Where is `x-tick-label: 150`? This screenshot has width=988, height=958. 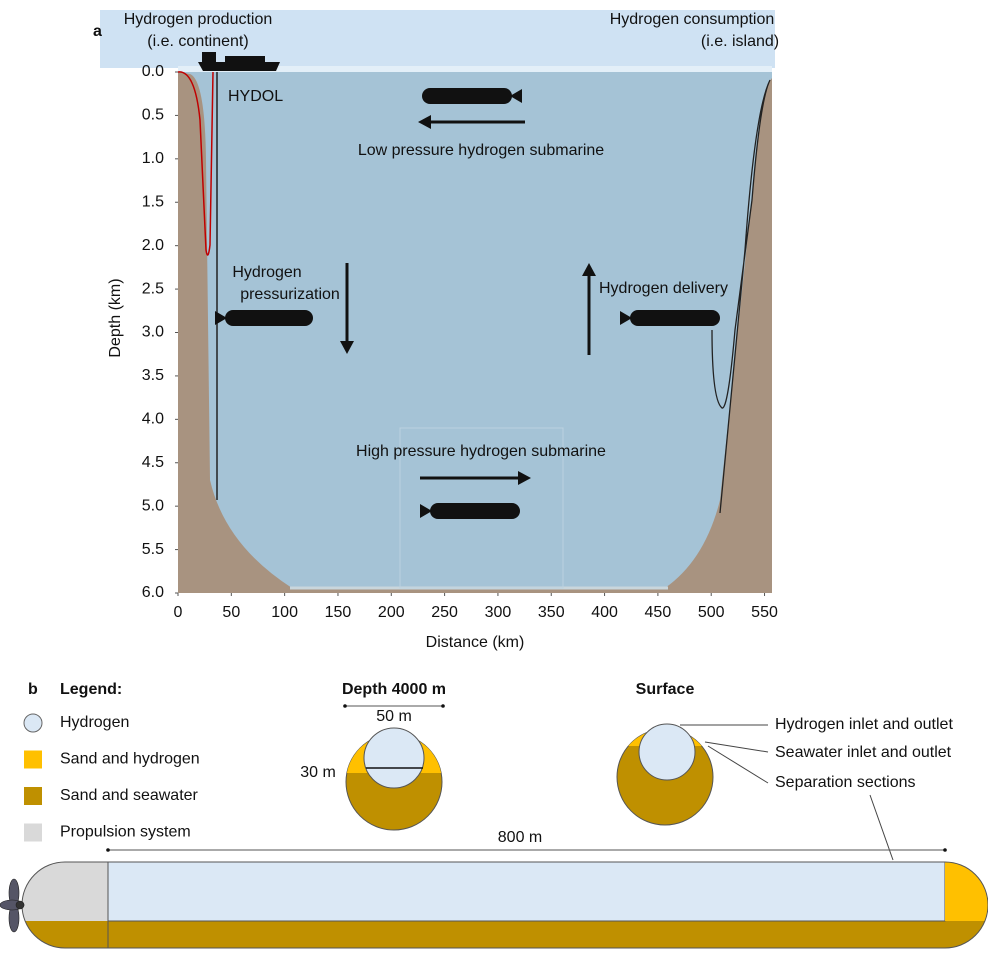
x-tick-label: 150 is located at coordinates (338, 612).